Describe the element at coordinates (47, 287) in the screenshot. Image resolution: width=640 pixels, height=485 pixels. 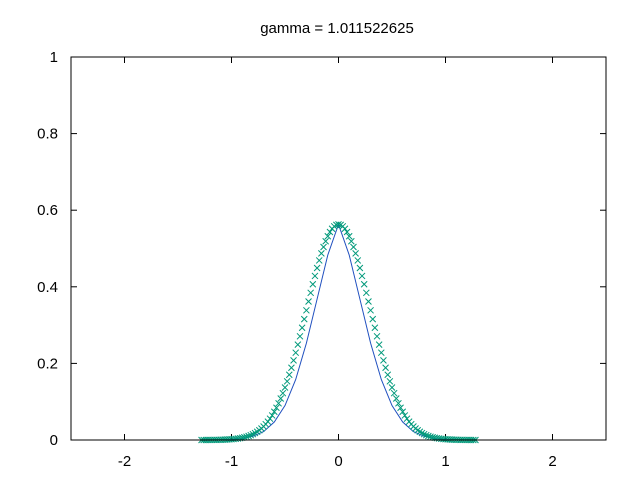
I see `y-tick-label: 0.4` at that location.